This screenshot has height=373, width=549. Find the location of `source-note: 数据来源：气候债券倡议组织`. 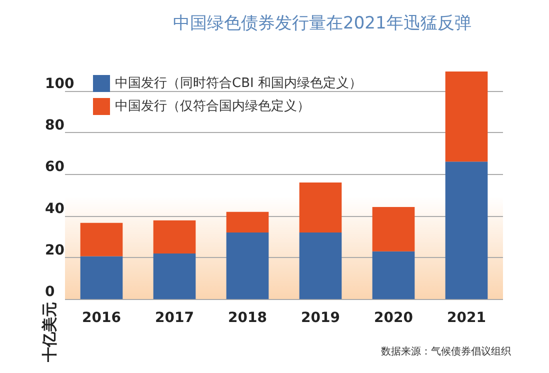

source-note: 数据来源：气候债券倡议组织 is located at coordinates (446, 352).